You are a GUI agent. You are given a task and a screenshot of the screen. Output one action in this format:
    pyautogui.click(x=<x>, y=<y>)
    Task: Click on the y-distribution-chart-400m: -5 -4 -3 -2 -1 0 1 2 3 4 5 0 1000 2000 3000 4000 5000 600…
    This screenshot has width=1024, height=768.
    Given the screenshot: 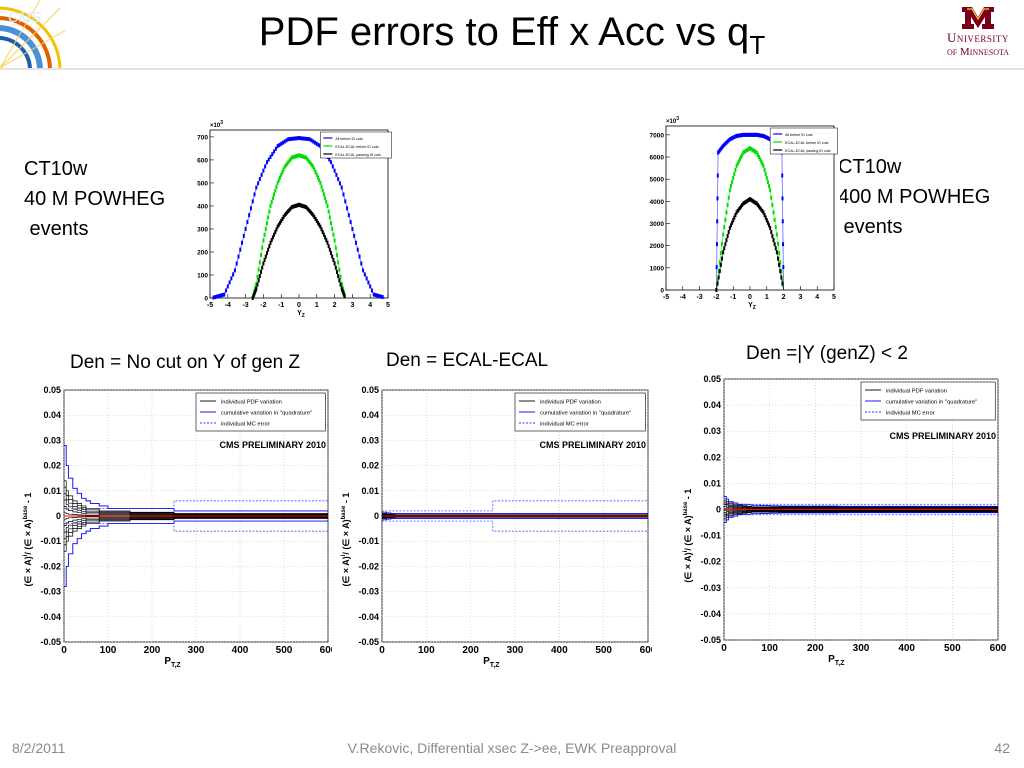 What is the action you would take?
    pyautogui.click(x=740, y=214)
    